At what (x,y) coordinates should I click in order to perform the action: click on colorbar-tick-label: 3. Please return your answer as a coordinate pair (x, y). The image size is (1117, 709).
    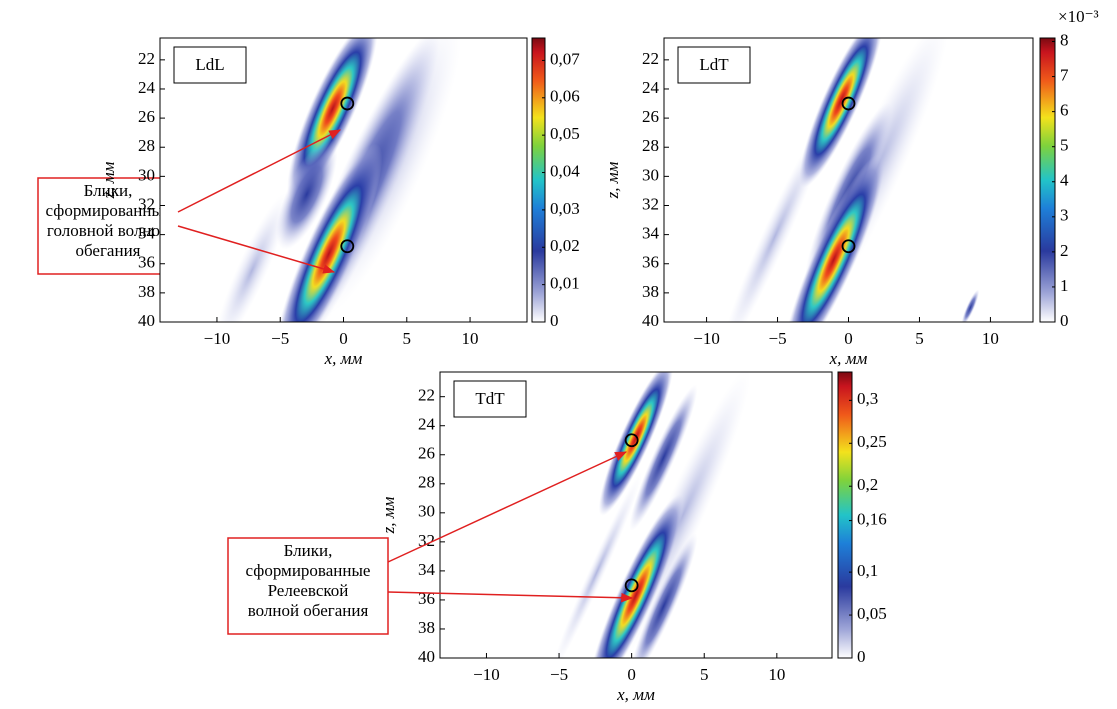
    Looking at the image, I should click on (1064, 215).